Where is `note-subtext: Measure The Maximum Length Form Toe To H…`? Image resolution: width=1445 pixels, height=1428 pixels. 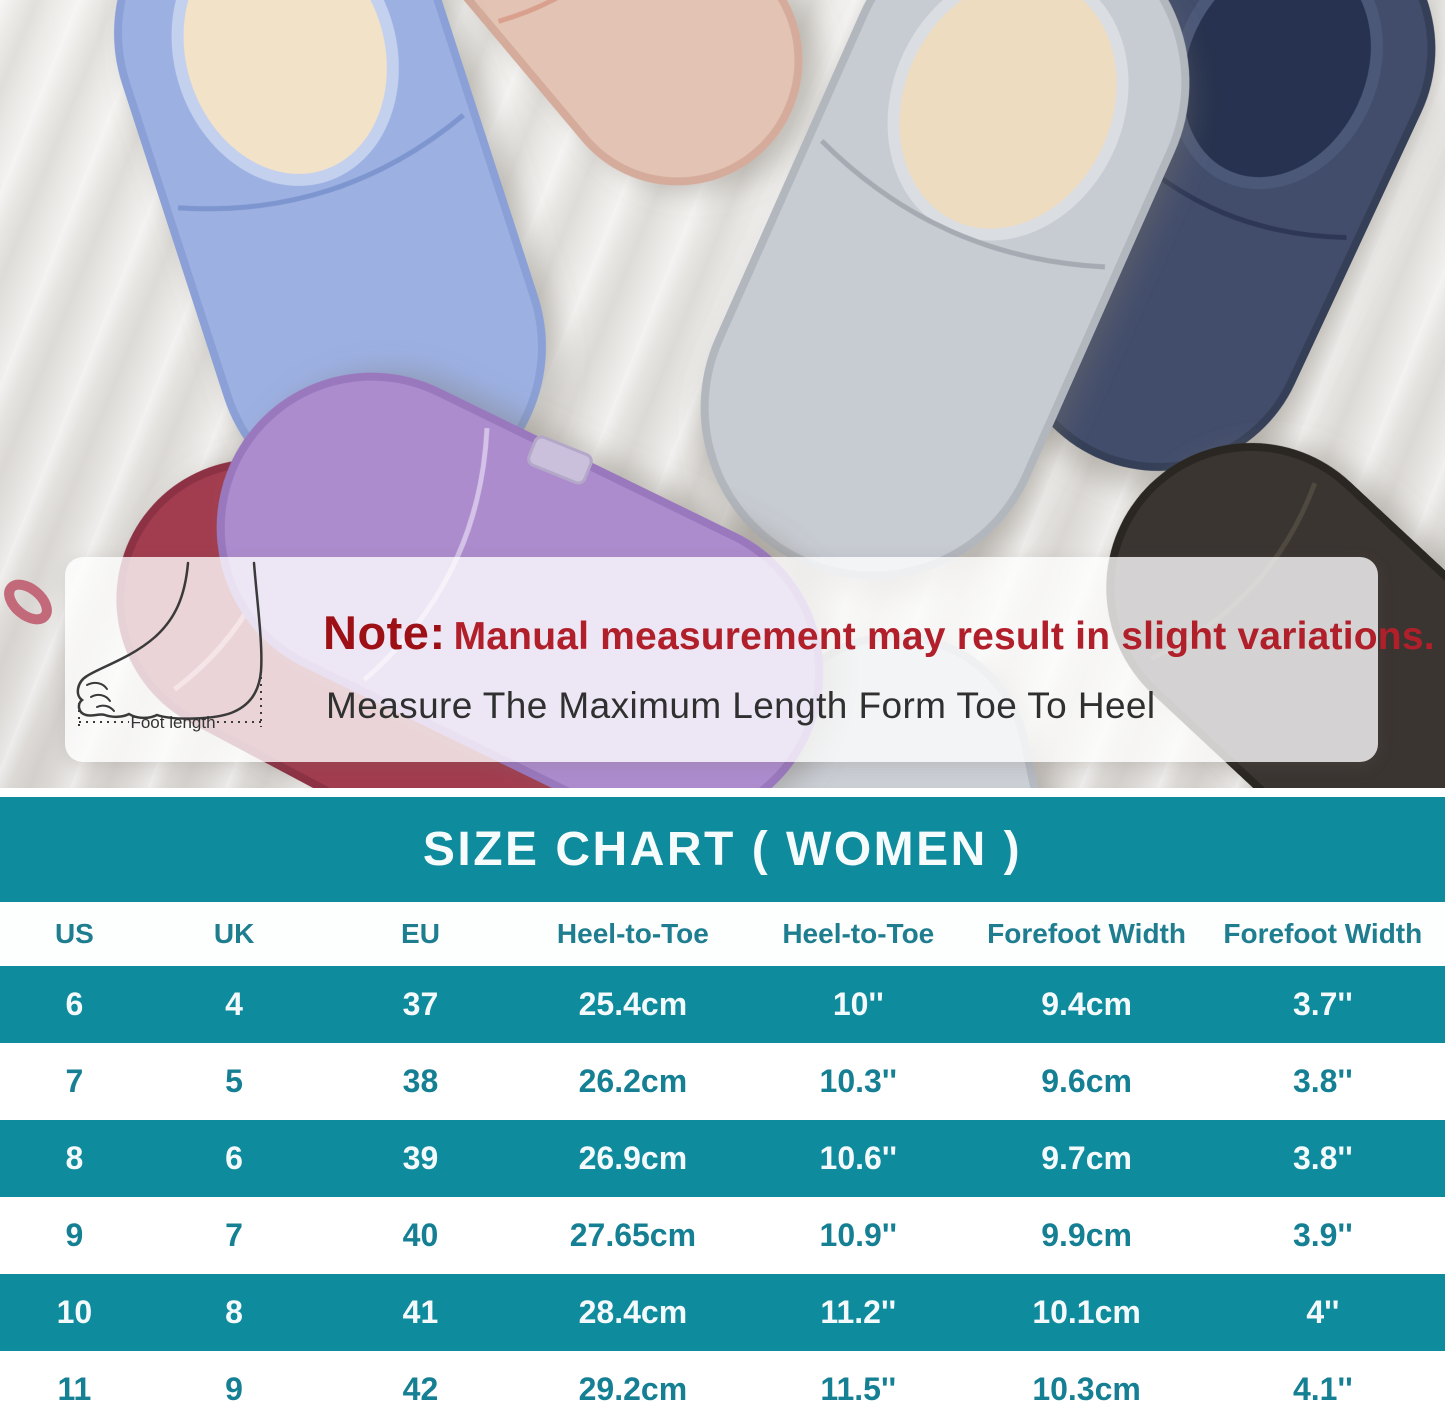 note-subtext: Measure The Maximum Length Form Toe To H… is located at coordinates (741, 705).